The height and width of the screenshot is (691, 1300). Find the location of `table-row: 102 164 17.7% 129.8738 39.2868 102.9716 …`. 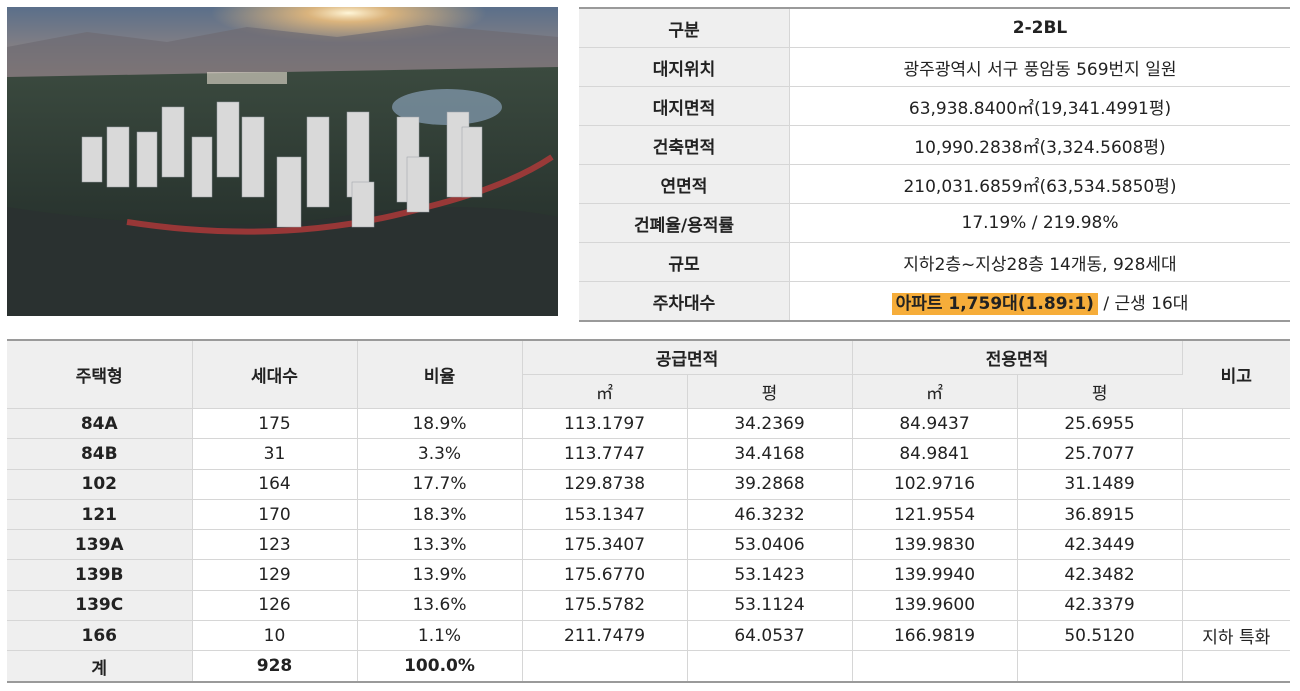

table-row: 102 164 17.7% 129.8738 39.2868 102.9716 … is located at coordinates (648, 484).